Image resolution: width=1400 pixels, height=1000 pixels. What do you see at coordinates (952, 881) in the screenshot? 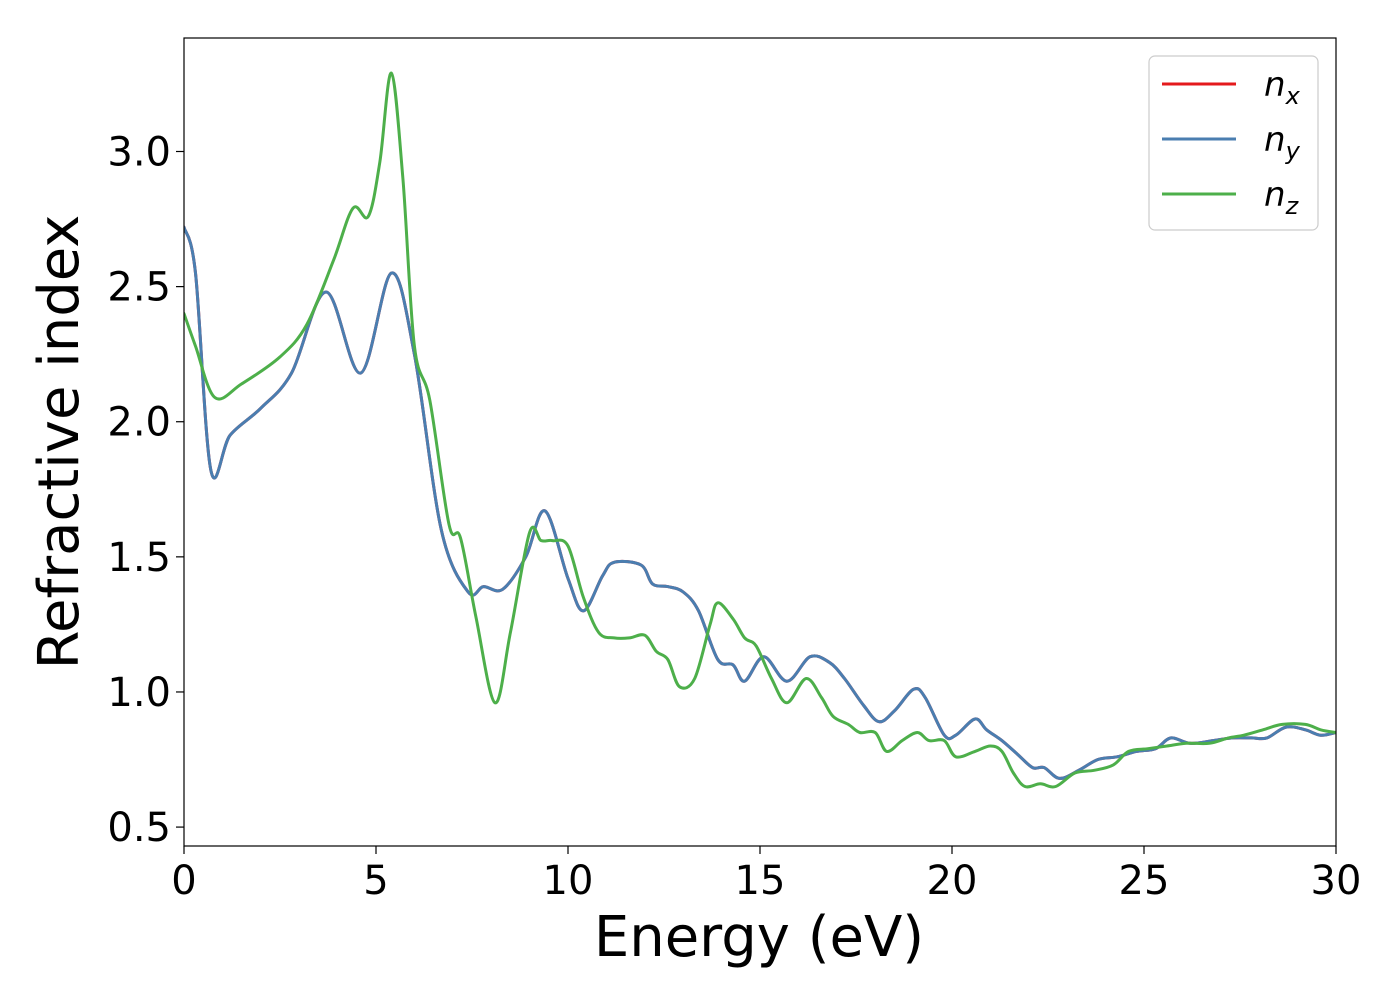
I see `x-tick-label: 20` at bounding box center [952, 881].